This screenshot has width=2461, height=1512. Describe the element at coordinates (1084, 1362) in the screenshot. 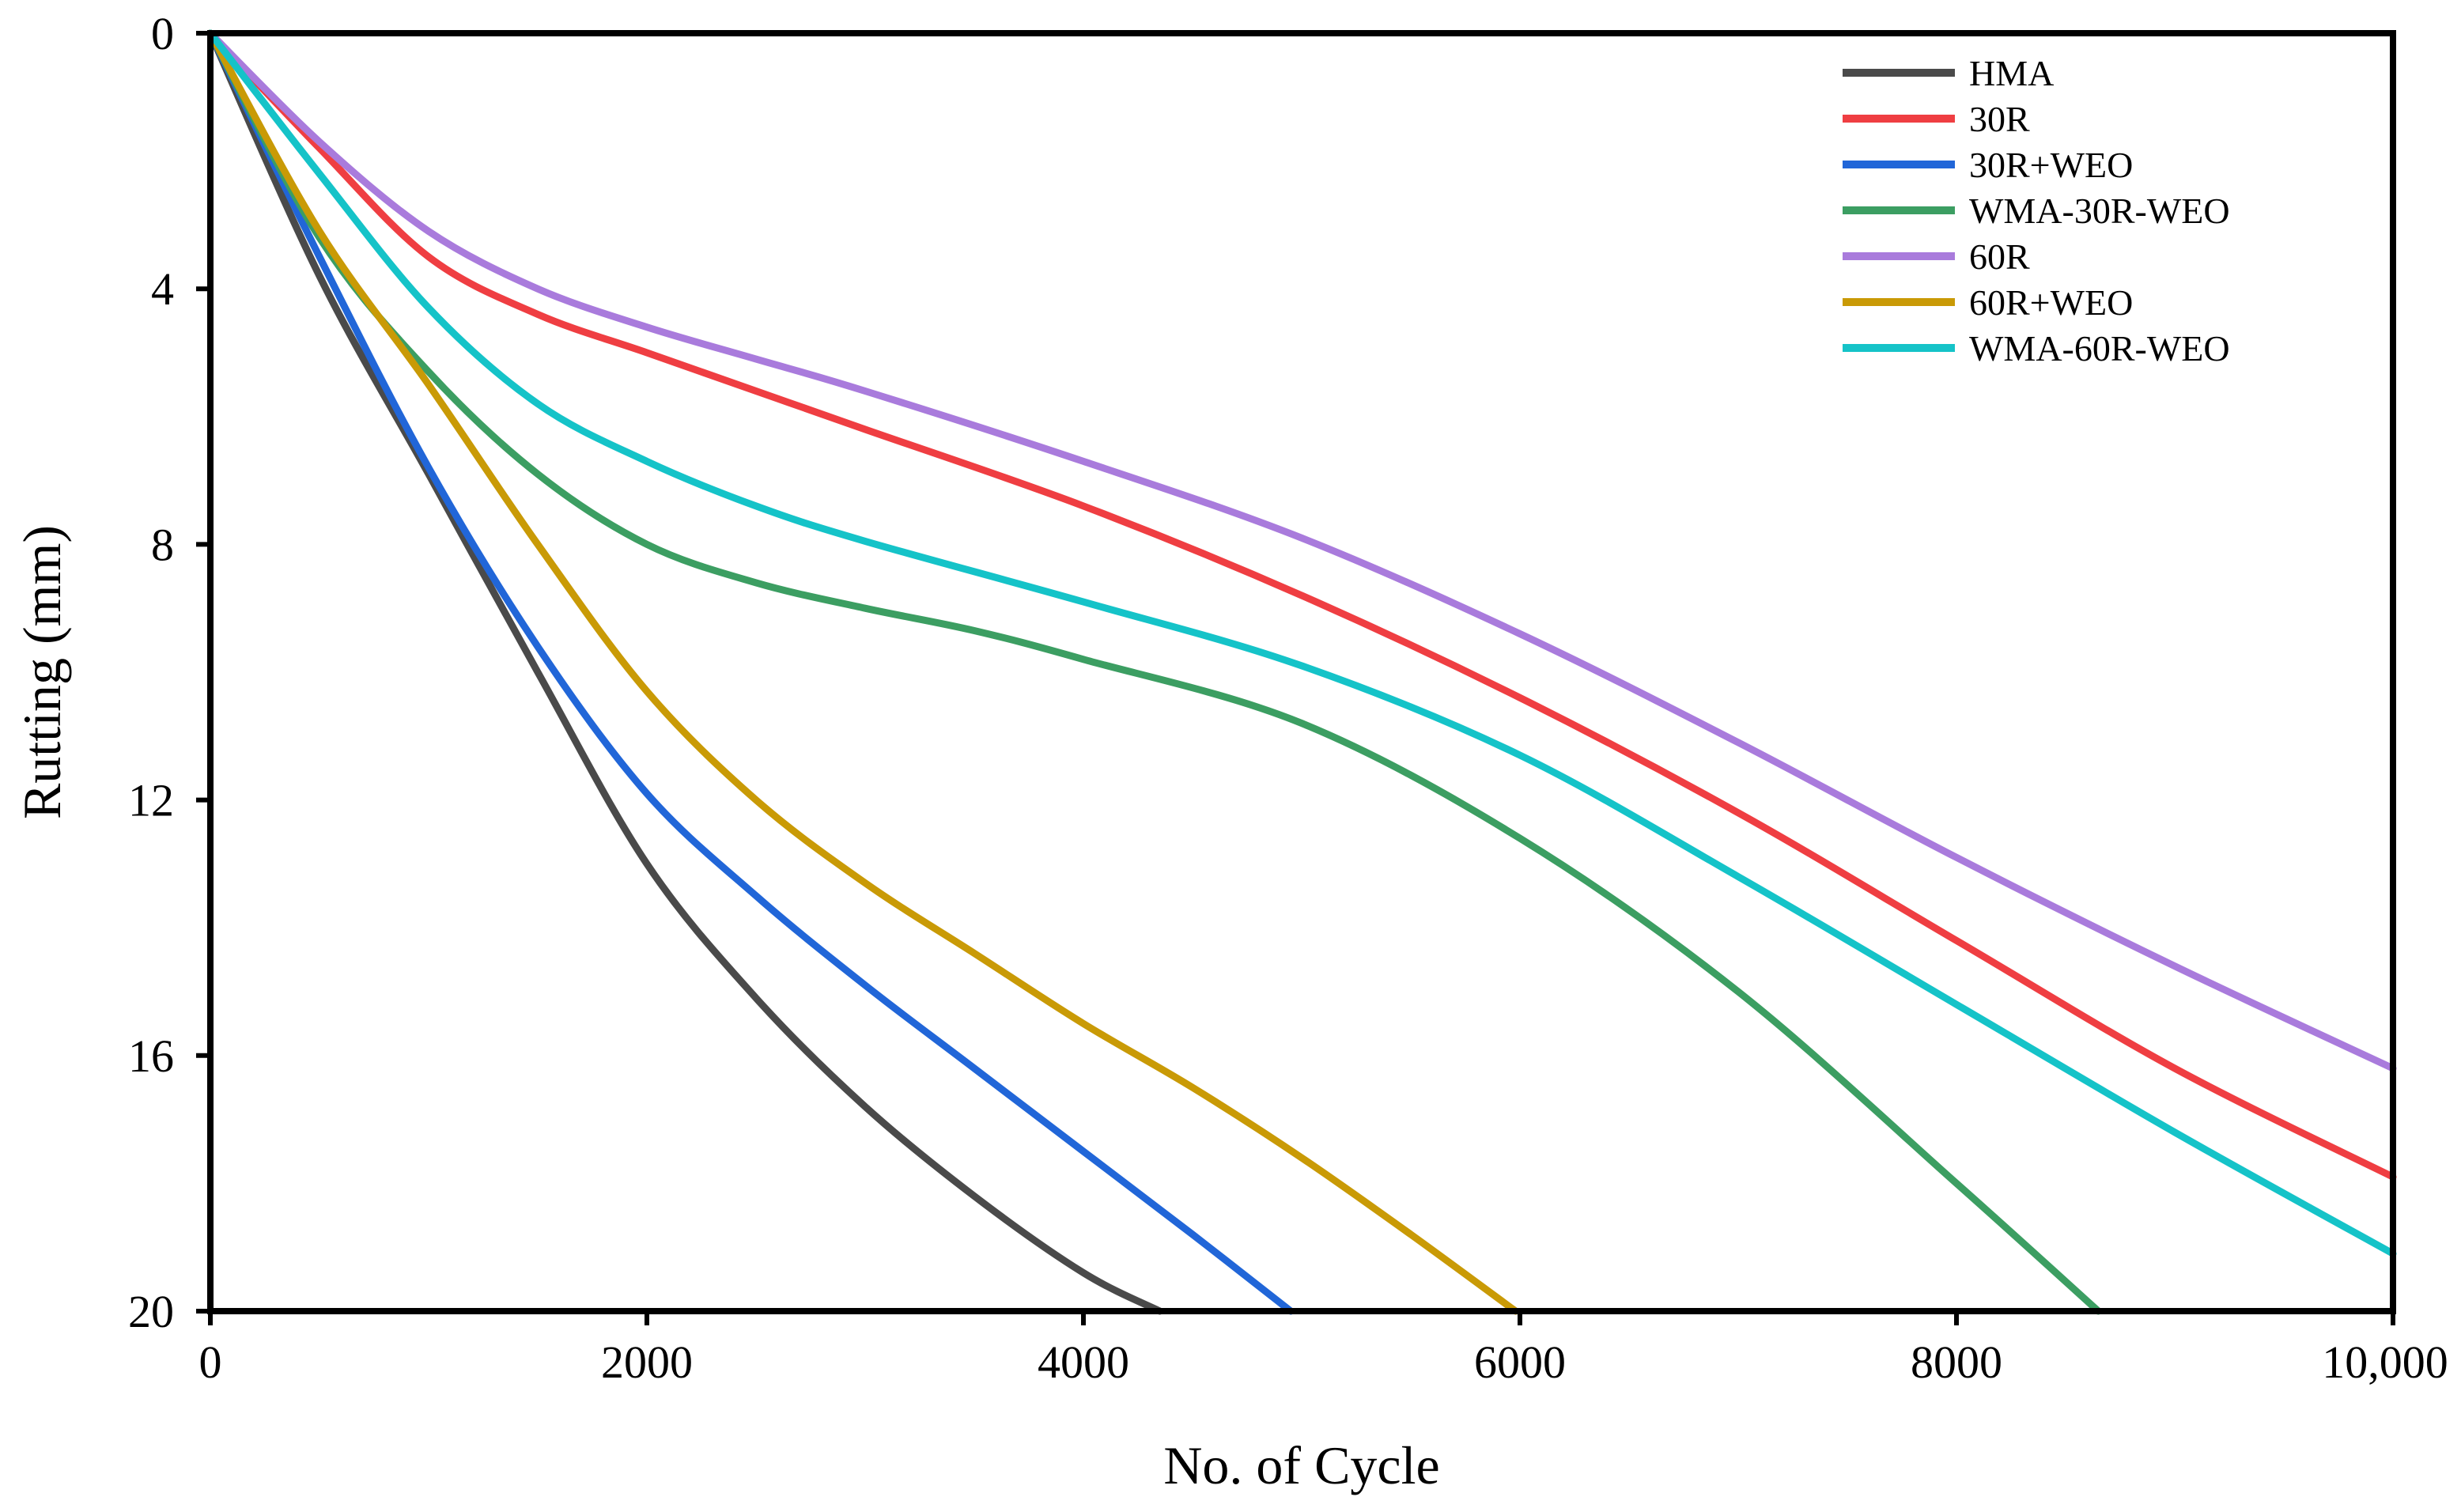

I see `x-tick-label: 4000` at that location.